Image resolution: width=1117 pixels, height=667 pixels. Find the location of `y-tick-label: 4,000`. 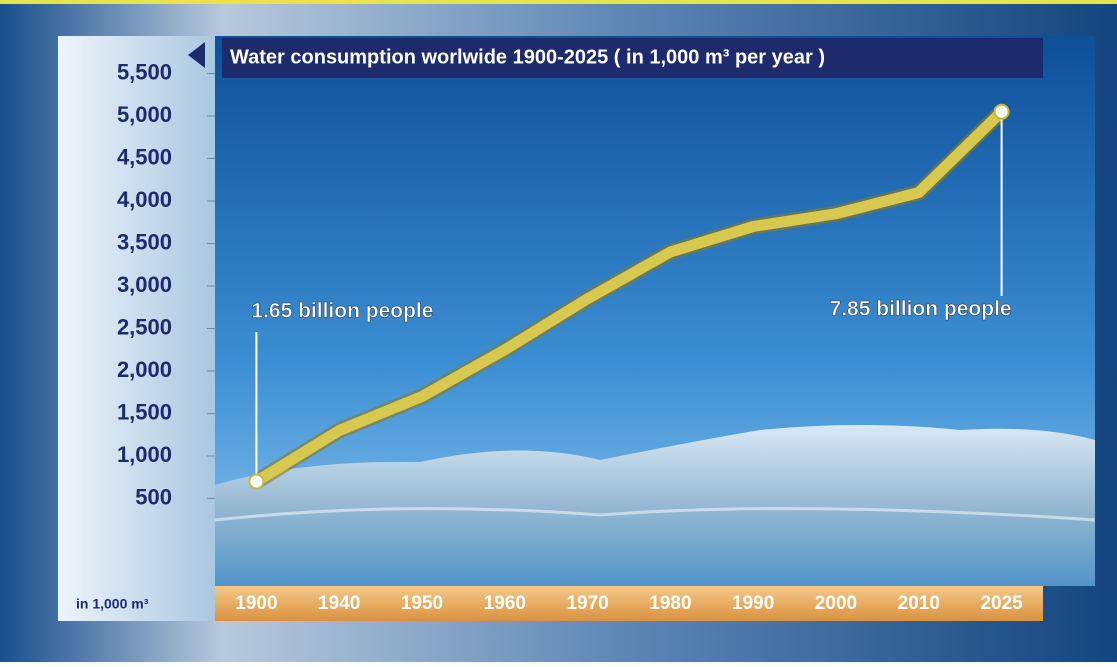

y-tick-label: 4,000 is located at coordinates (144, 199).